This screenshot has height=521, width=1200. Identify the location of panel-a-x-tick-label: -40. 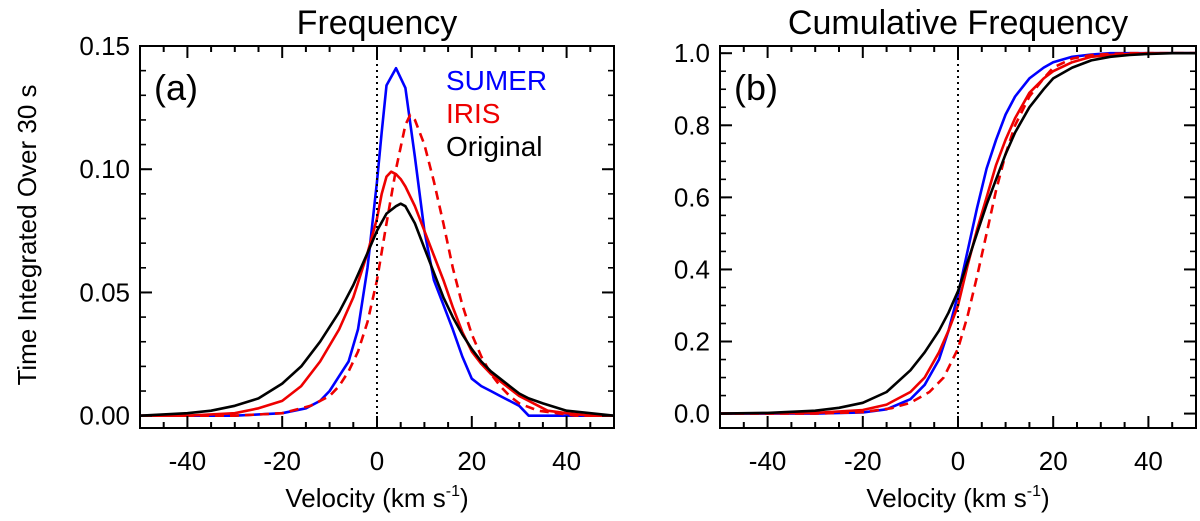
(188, 461).